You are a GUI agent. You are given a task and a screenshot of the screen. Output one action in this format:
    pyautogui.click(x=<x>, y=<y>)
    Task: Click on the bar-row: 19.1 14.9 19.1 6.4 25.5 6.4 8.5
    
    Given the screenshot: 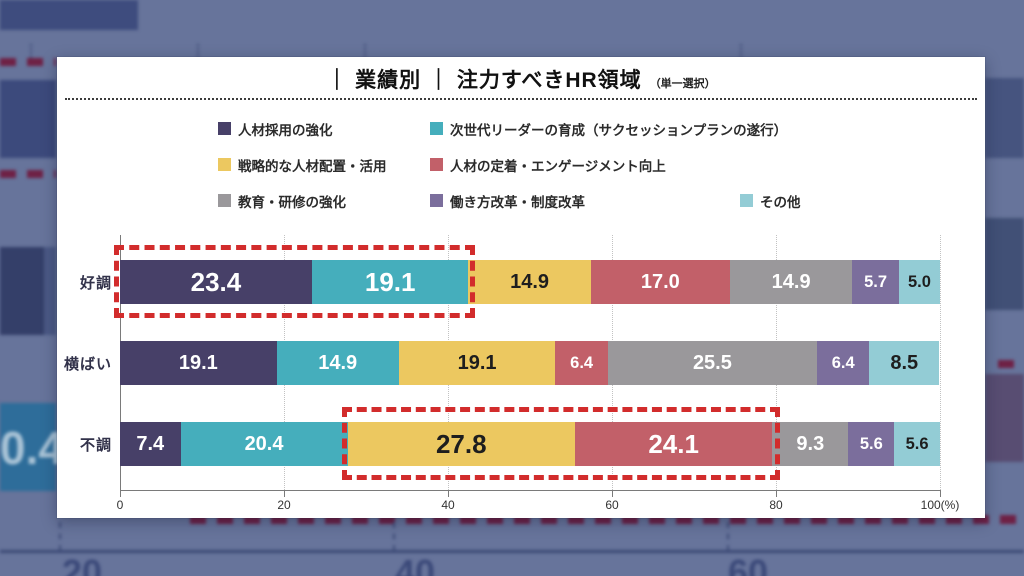 What is the action you would take?
    pyautogui.click(x=530, y=363)
    